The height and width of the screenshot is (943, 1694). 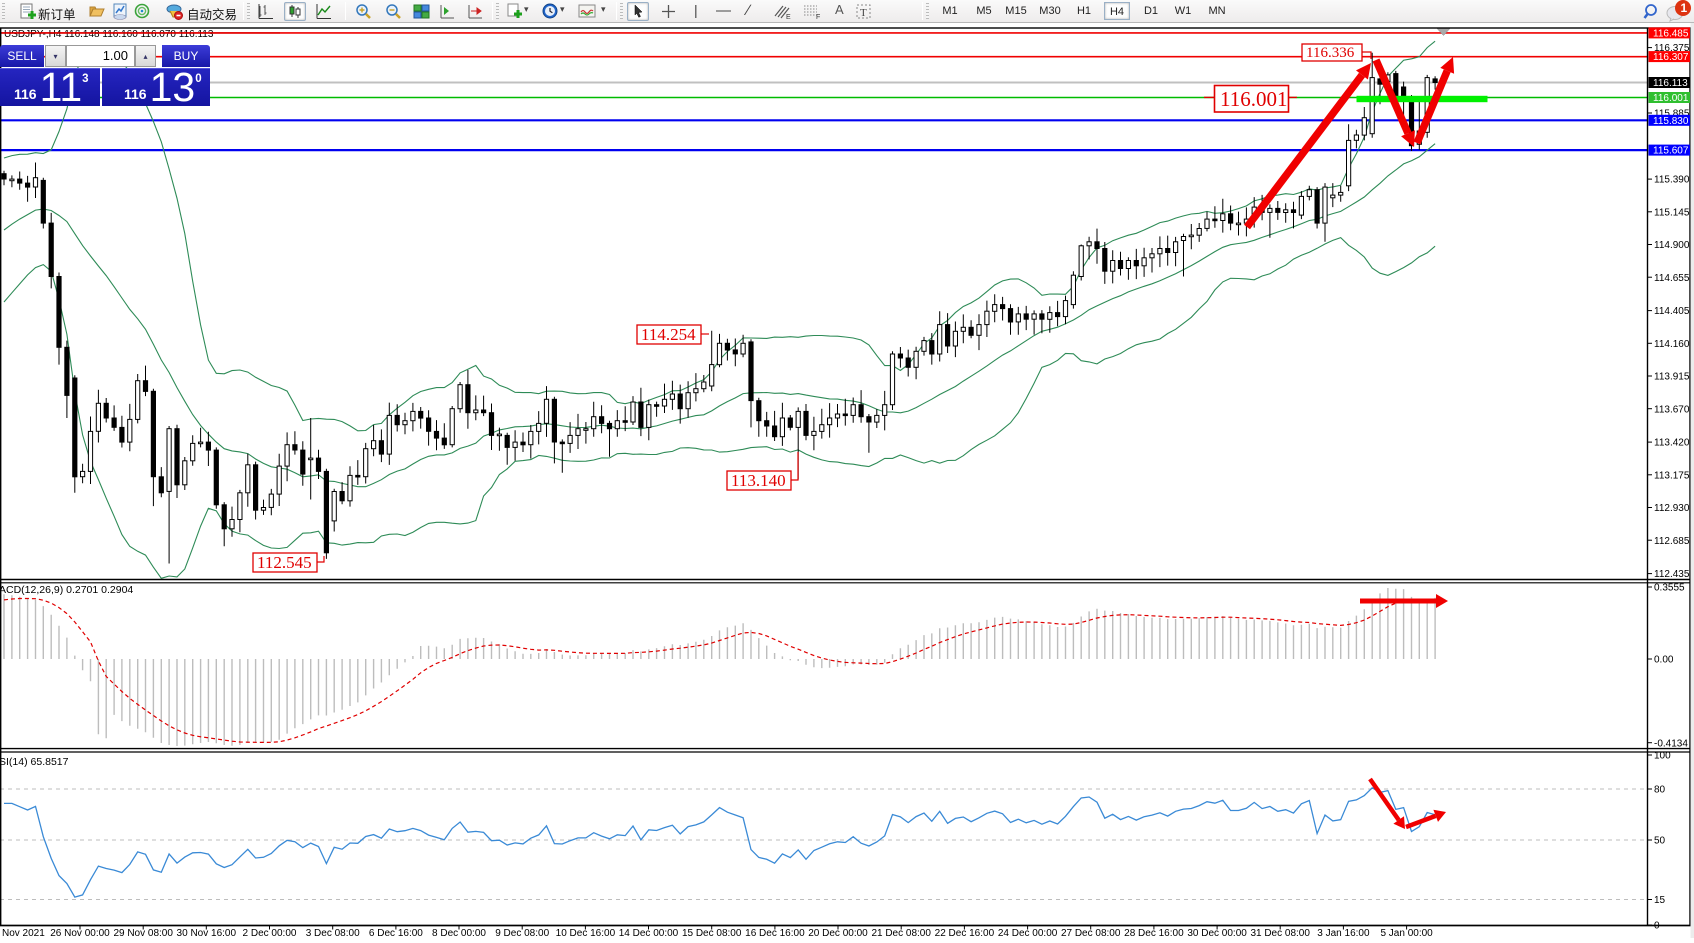 I want to click on svg-text: 114.900, so click(x=1672, y=245).